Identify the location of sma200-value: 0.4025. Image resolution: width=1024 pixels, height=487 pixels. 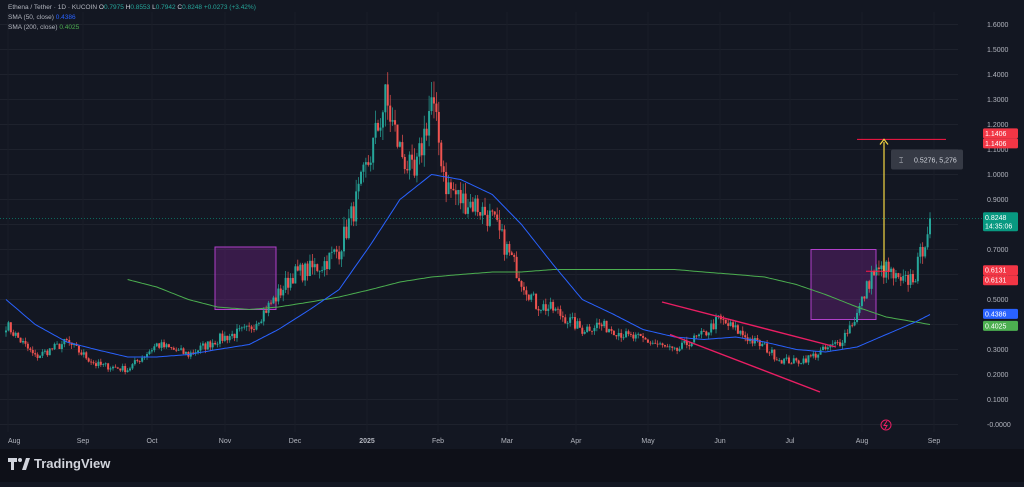
(69, 27).